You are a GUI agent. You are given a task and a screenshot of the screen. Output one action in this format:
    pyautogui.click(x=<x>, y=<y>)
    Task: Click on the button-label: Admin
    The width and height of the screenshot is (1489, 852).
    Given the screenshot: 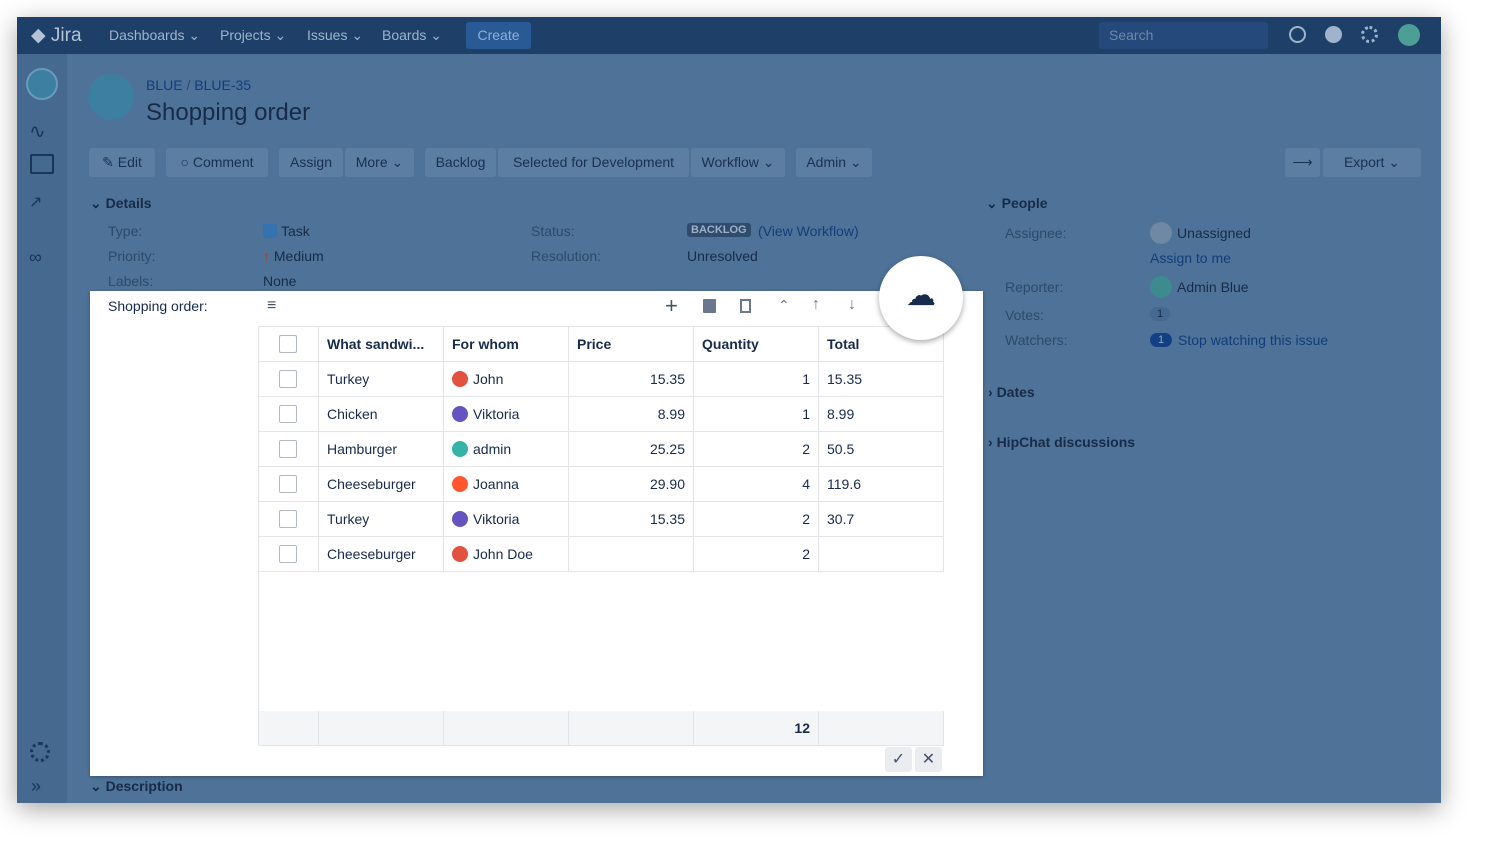 What is the action you would take?
    pyautogui.click(x=826, y=162)
    